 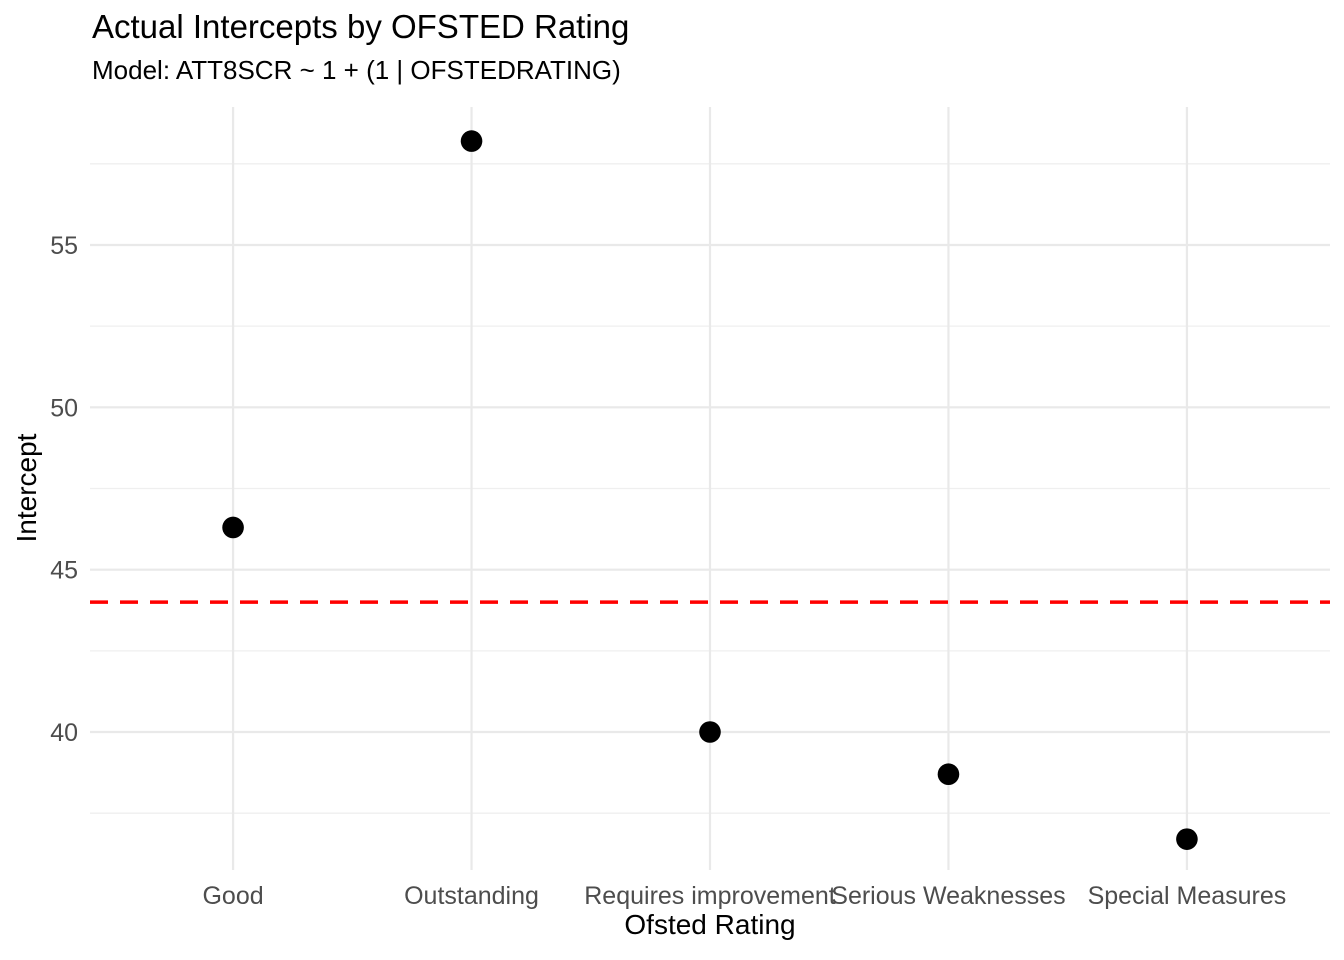 I want to click on x-category-label: Outstanding, so click(x=471, y=896).